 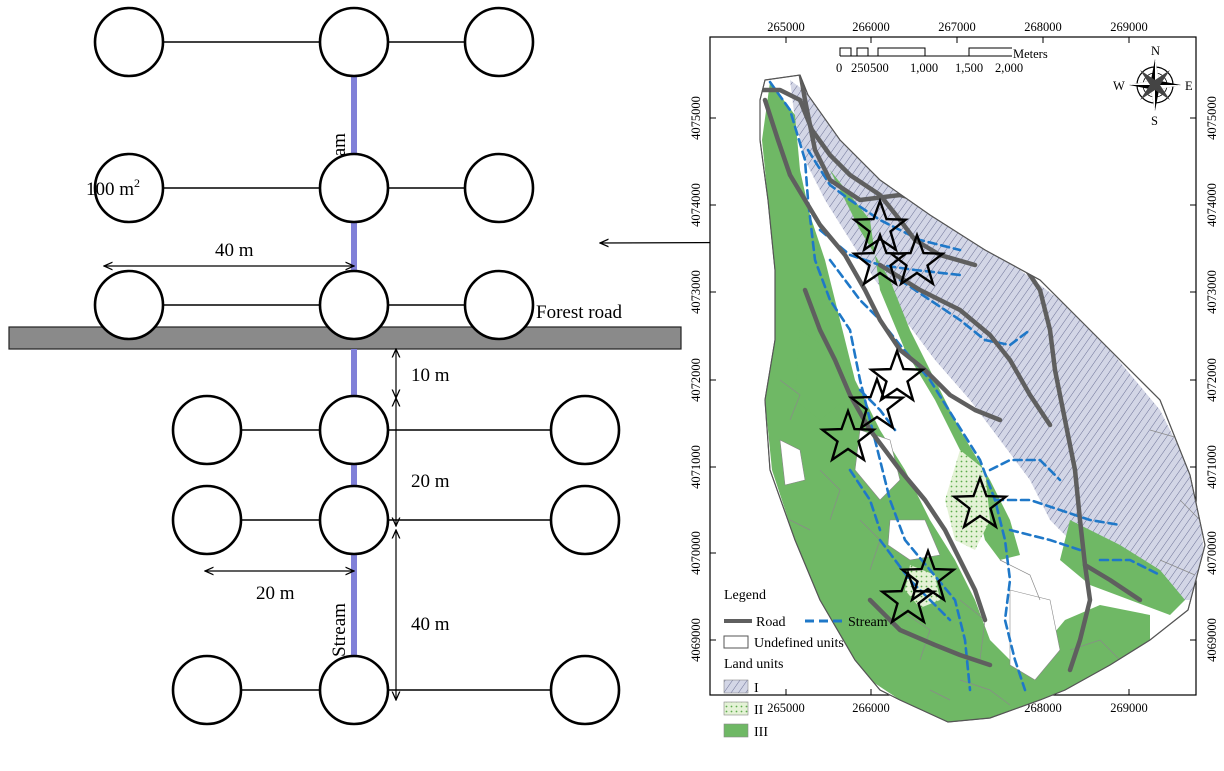 What do you see at coordinates (736, 708) in the screenshot?
I see `legend-unit-II-swatch` at bounding box center [736, 708].